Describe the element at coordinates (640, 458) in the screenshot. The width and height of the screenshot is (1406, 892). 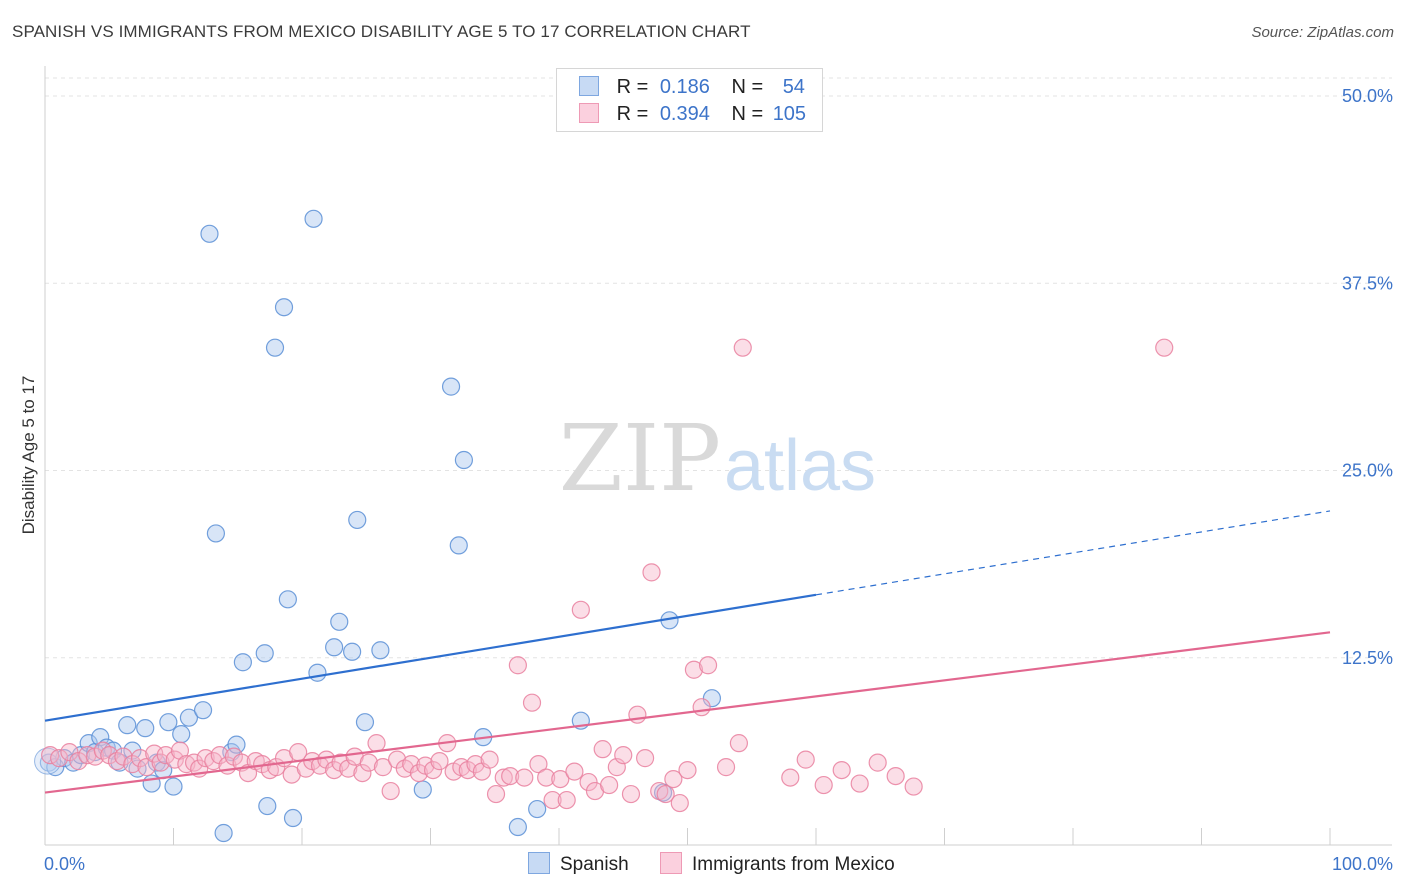
I see `watermark-zip: ZIP` at that location.